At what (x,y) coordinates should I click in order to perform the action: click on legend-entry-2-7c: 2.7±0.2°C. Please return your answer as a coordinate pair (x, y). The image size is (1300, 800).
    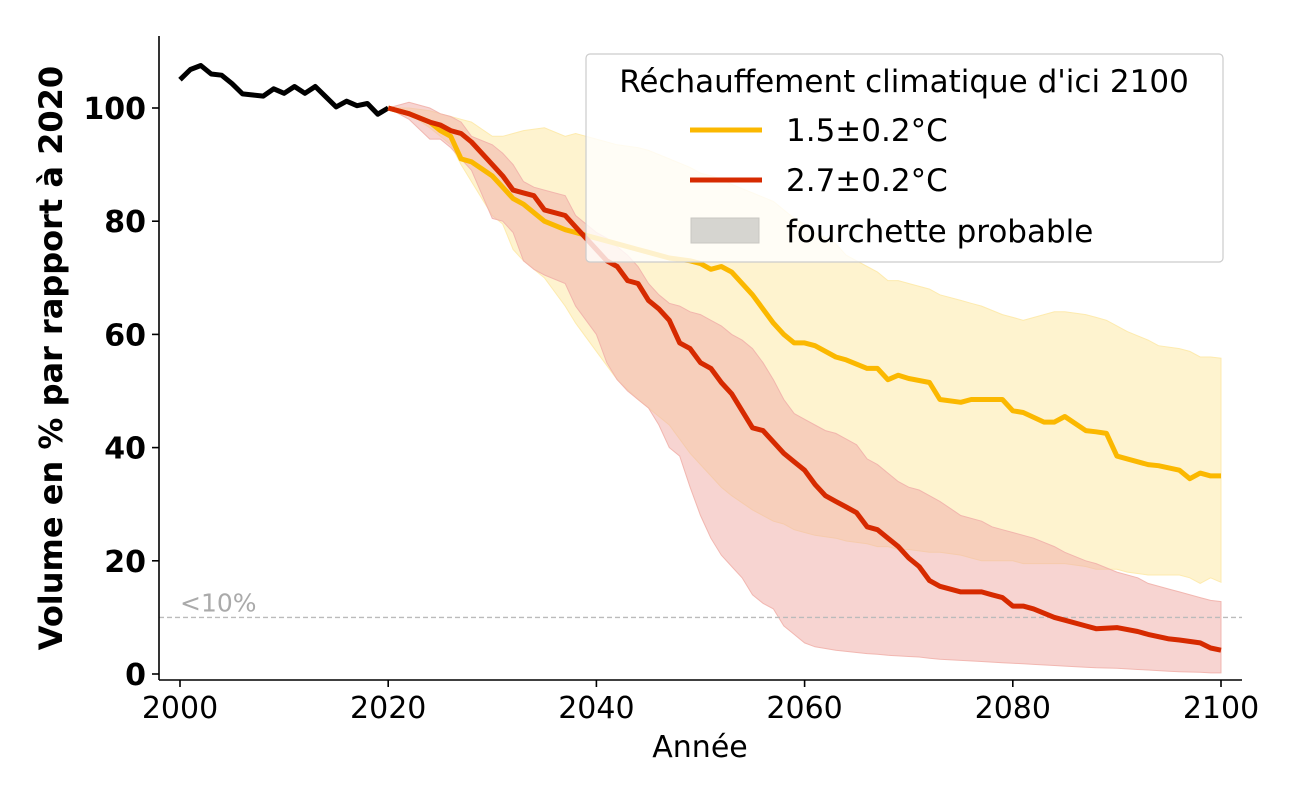
    Looking at the image, I should click on (819, 181).